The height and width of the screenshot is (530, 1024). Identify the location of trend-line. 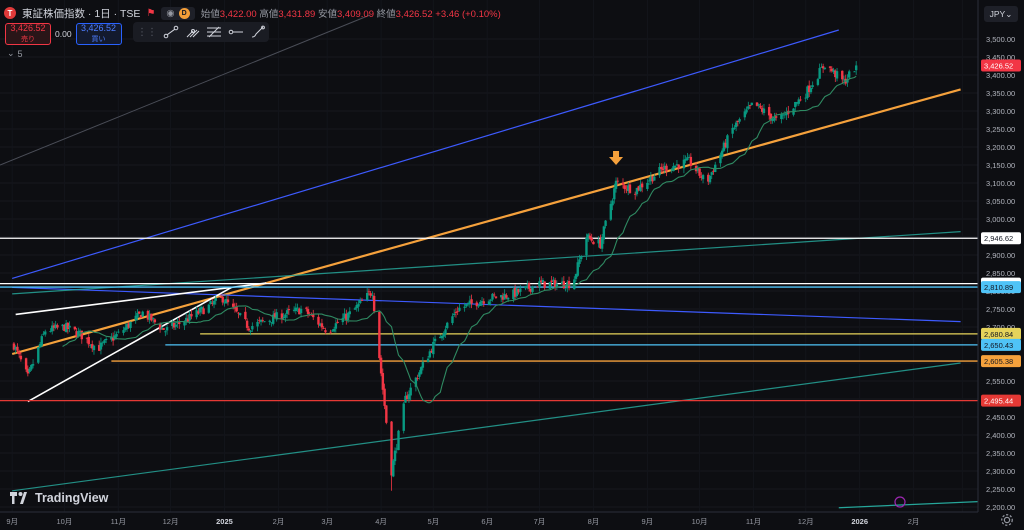
(185, 90).